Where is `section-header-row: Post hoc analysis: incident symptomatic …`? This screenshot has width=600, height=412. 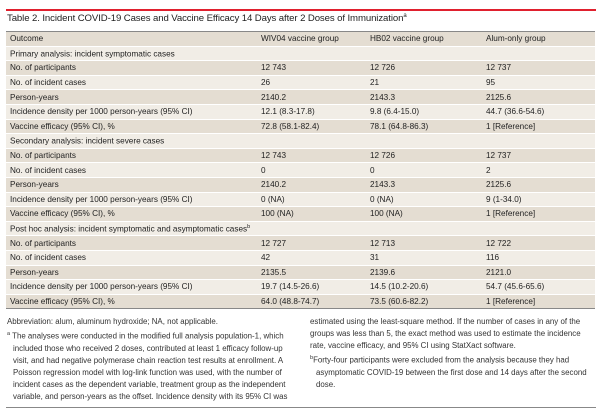
section-header-row: Post hoc analysis: incident symptomatic … is located at coordinates (300, 229).